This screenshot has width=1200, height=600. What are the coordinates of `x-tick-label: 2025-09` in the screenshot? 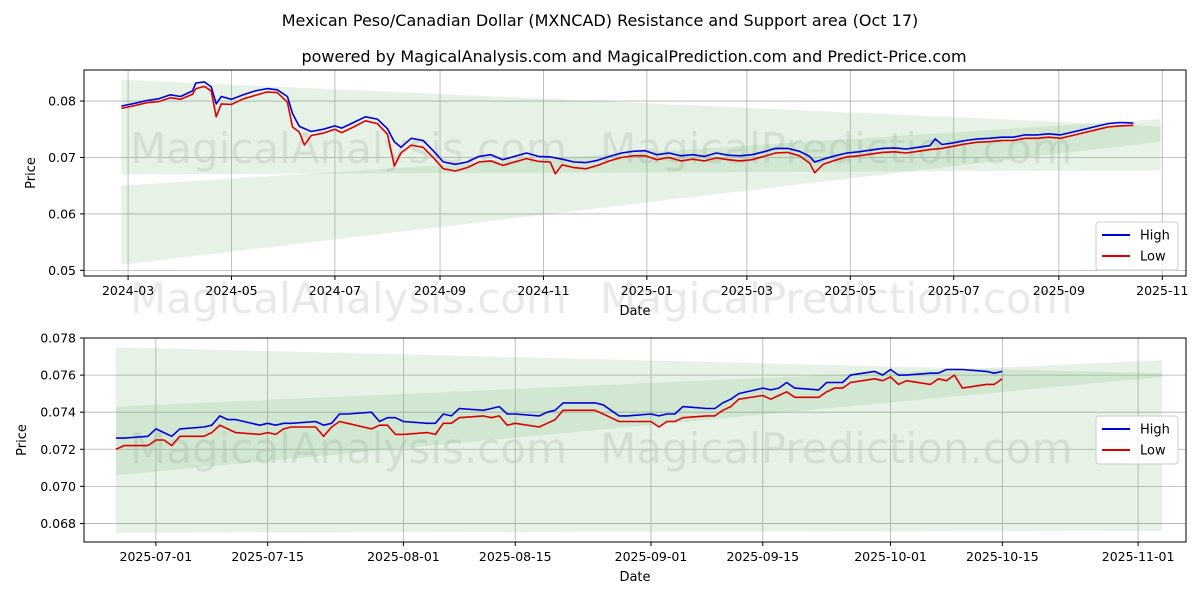 It's located at (1059, 290).